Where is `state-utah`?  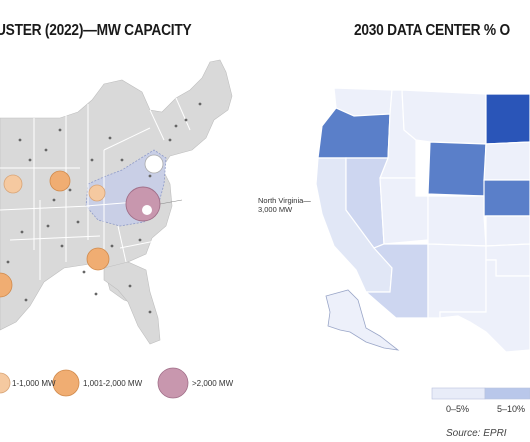 state-utah is located at coordinates (404, 211).